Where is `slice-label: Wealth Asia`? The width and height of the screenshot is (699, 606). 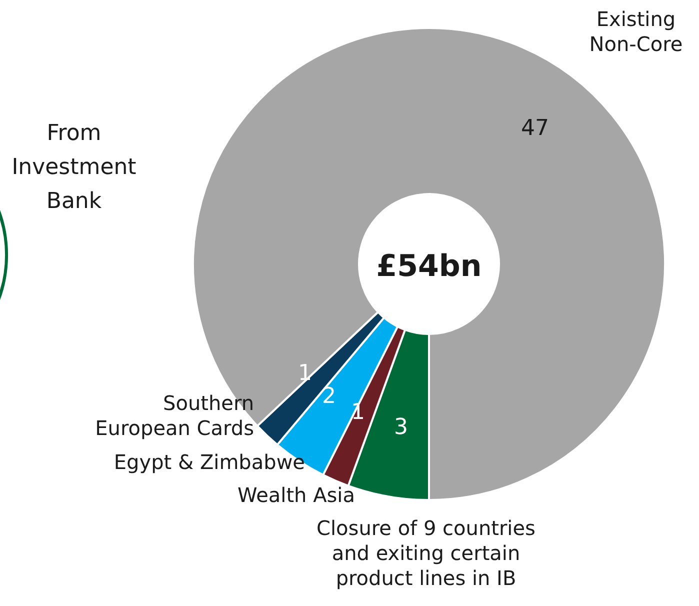
slice-label: Wealth Asia is located at coordinates (296, 495).